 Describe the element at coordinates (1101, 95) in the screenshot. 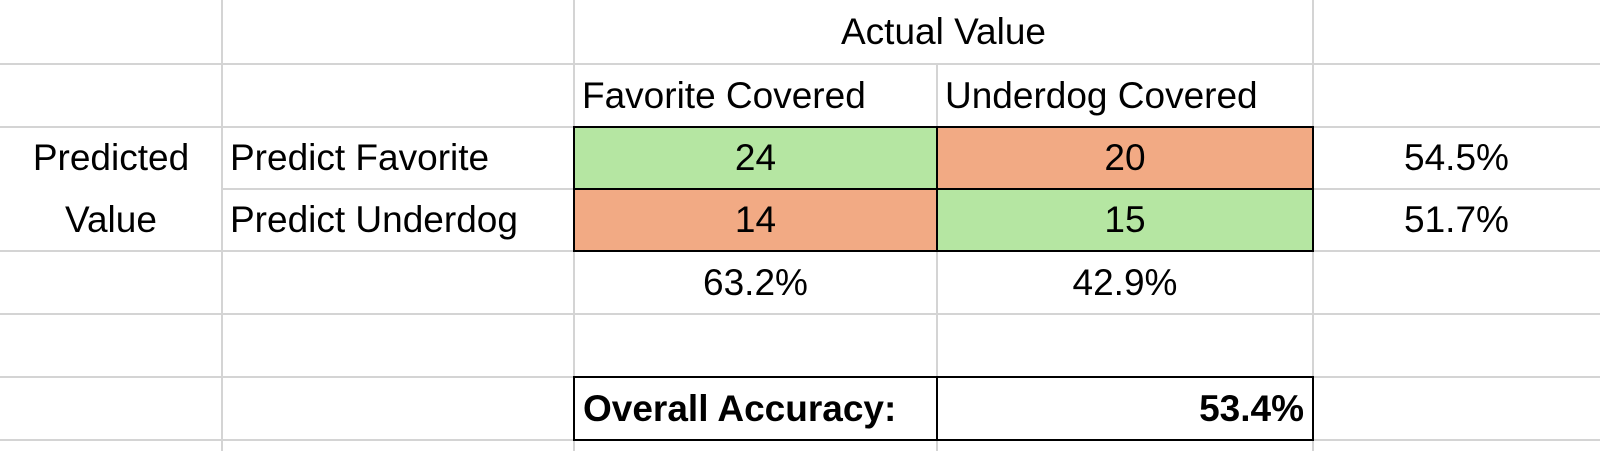

I see `column-header: Underdog Covered` at that location.